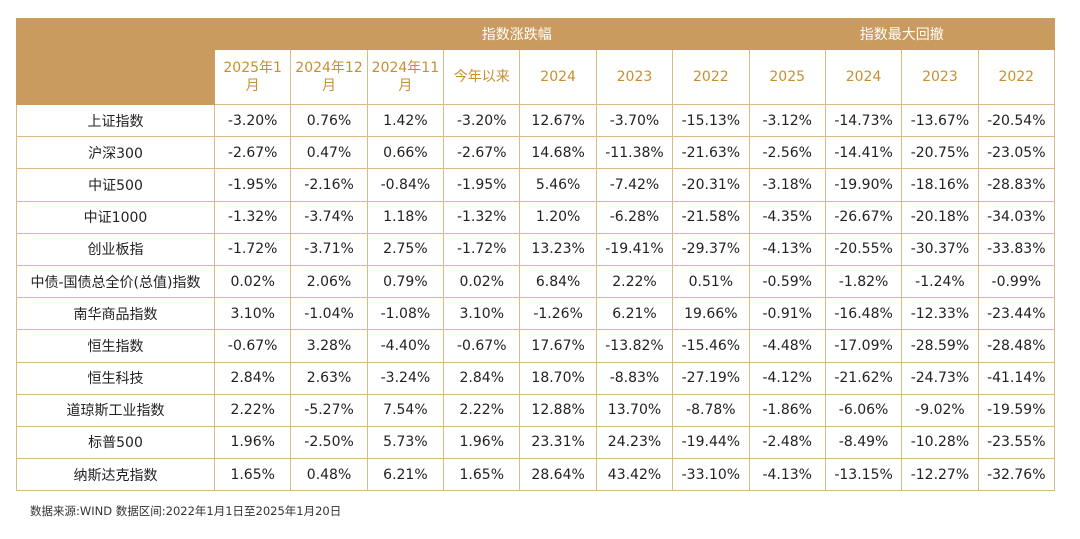 This screenshot has height=539, width=1080. What do you see at coordinates (115, 217) in the screenshot?
I see `row-label: 中证1000` at bounding box center [115, 217].